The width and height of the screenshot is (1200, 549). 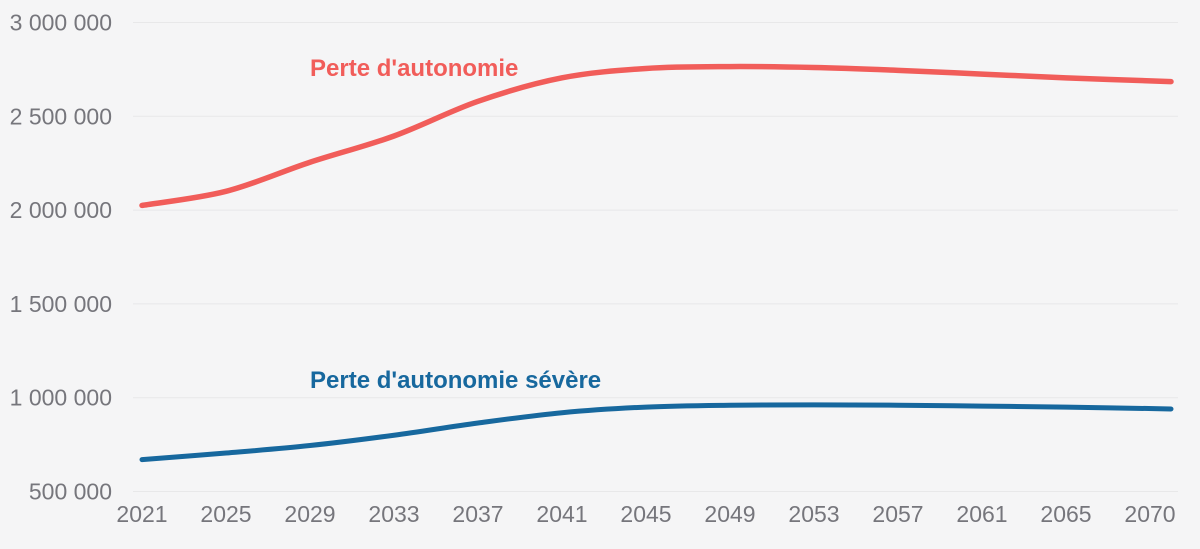 I want to click on x-tick-label: 2061, so click(x=981, y=514).